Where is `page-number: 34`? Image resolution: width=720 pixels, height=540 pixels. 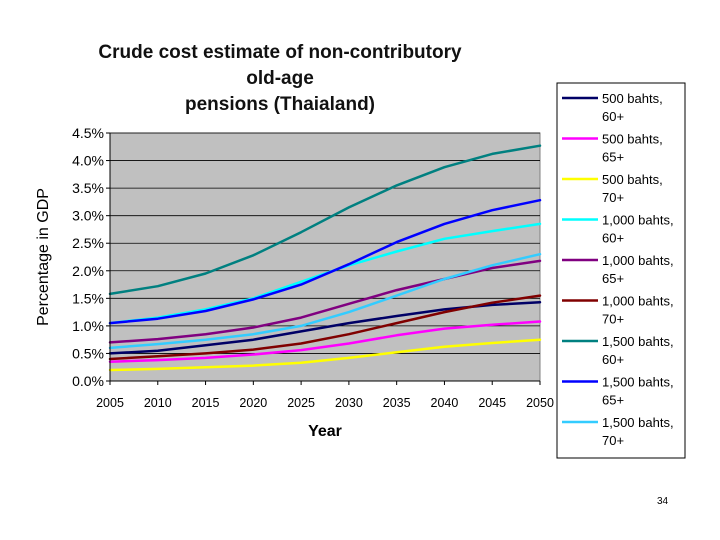
page-number: 34 is located at coordinates (663, 501).